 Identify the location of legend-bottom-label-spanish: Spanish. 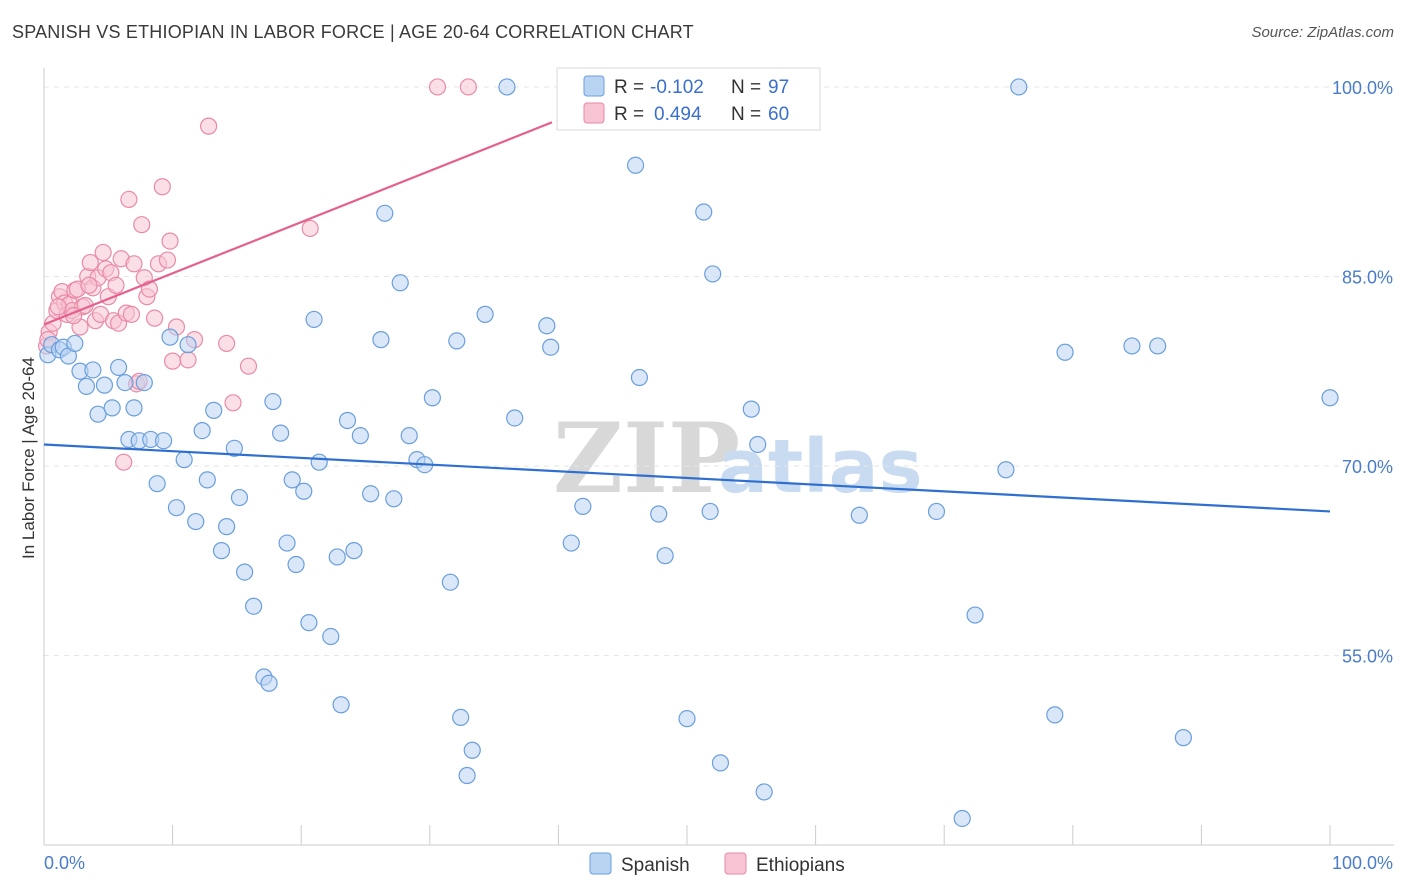
(655, 865).